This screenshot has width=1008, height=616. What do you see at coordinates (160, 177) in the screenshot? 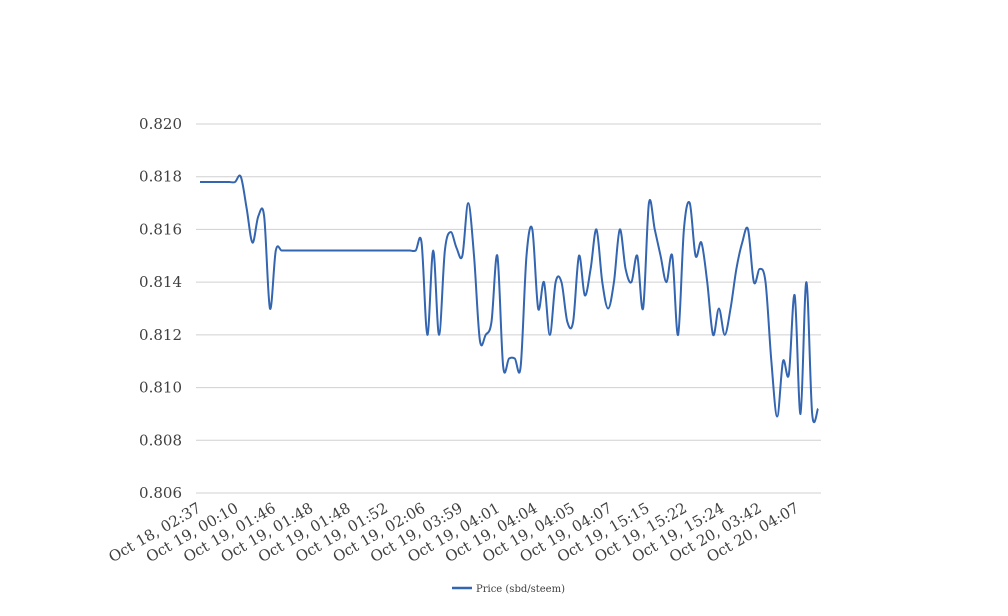
I see `y-tick-label: 0.818` at bounding box center [160, 177].